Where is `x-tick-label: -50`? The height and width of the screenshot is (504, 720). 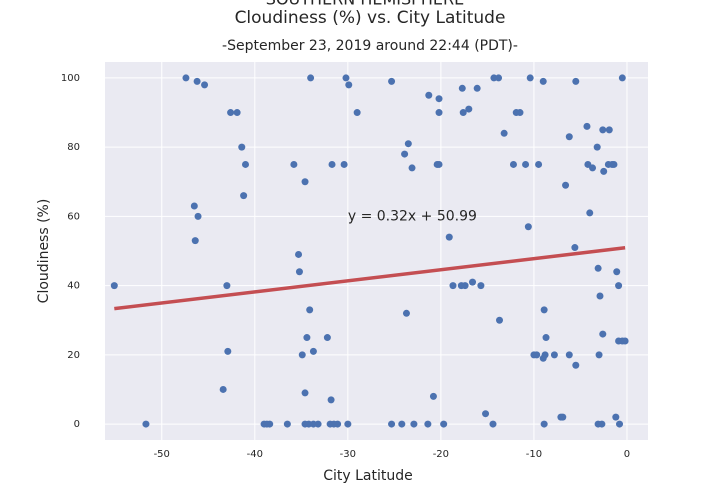 x-tick-label: -50 is located at coordinates (162, 454).